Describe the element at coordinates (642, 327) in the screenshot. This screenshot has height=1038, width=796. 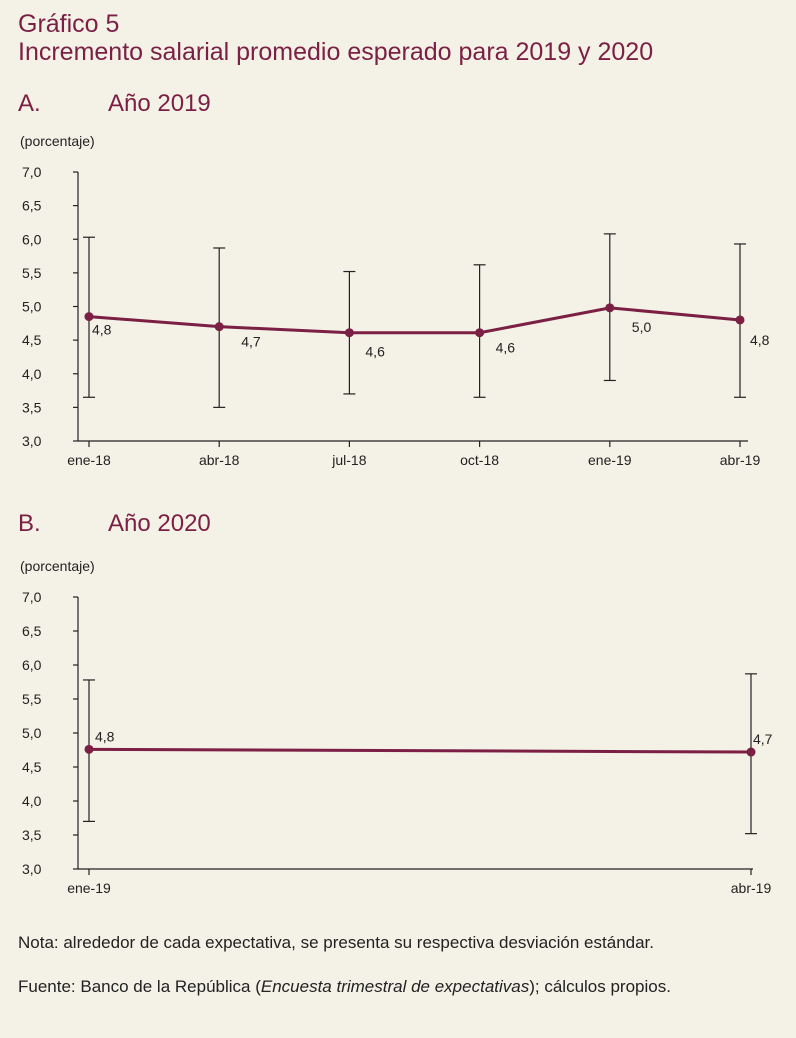
I see `data-label: 5,0` at that location.